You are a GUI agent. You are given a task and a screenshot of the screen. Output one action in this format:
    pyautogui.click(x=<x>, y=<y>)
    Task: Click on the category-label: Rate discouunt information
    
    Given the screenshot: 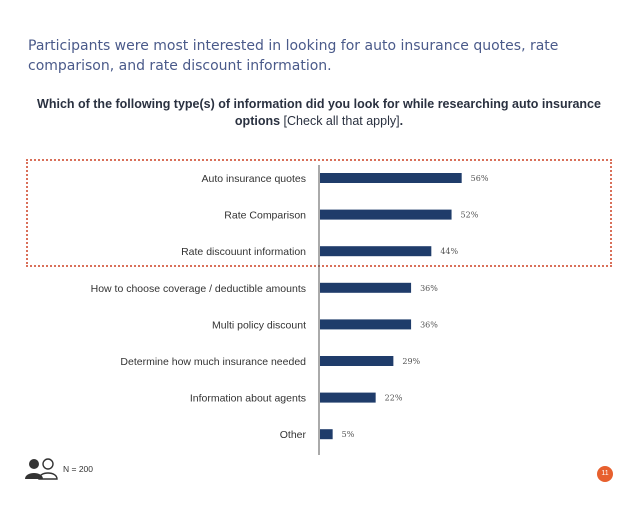 What is the action you would take?
    pyautogui.click(x=243, y=252)
    